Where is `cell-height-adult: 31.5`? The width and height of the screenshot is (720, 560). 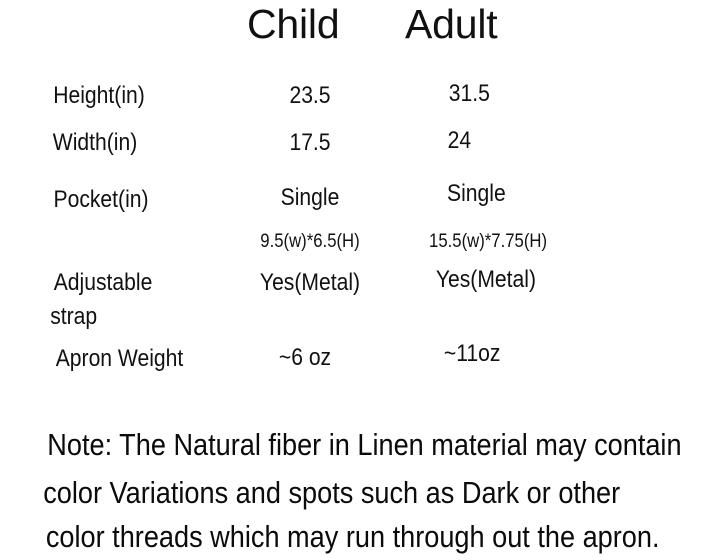
cell-height-adult: 31.5 is located at coordinates (469, 93).